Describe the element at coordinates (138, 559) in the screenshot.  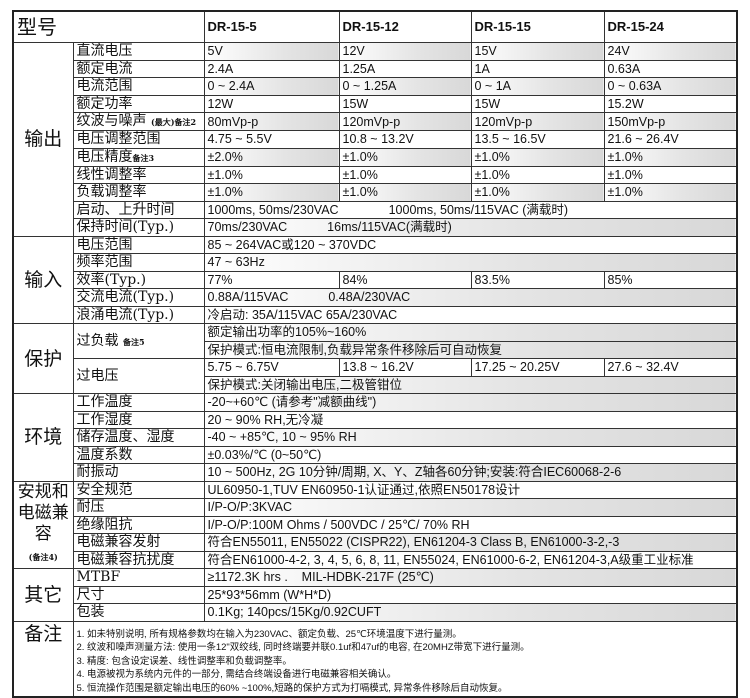
I see `row-label: 电磁兼容抗扰度` at that location.